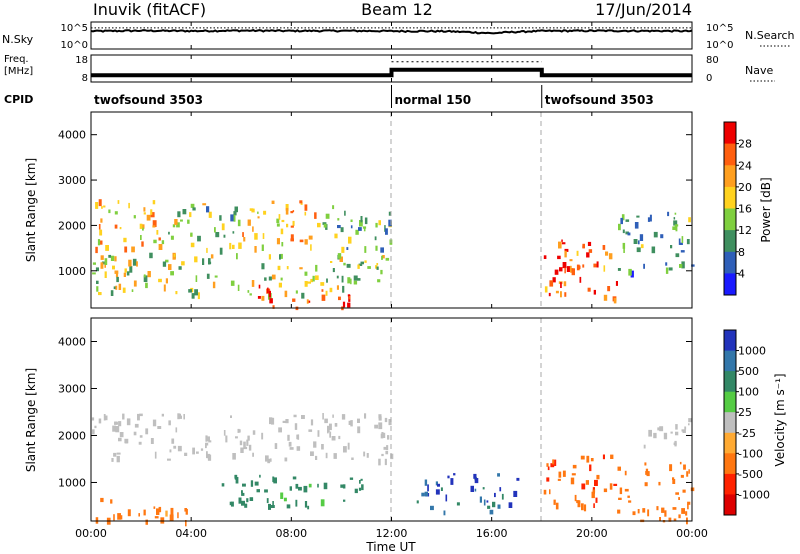 The image size is (800, 554). What do you see at coordinates (770, 35) in the screenshot?
I see `nsearch-label: N.Search` at bounding box center [770, 35].